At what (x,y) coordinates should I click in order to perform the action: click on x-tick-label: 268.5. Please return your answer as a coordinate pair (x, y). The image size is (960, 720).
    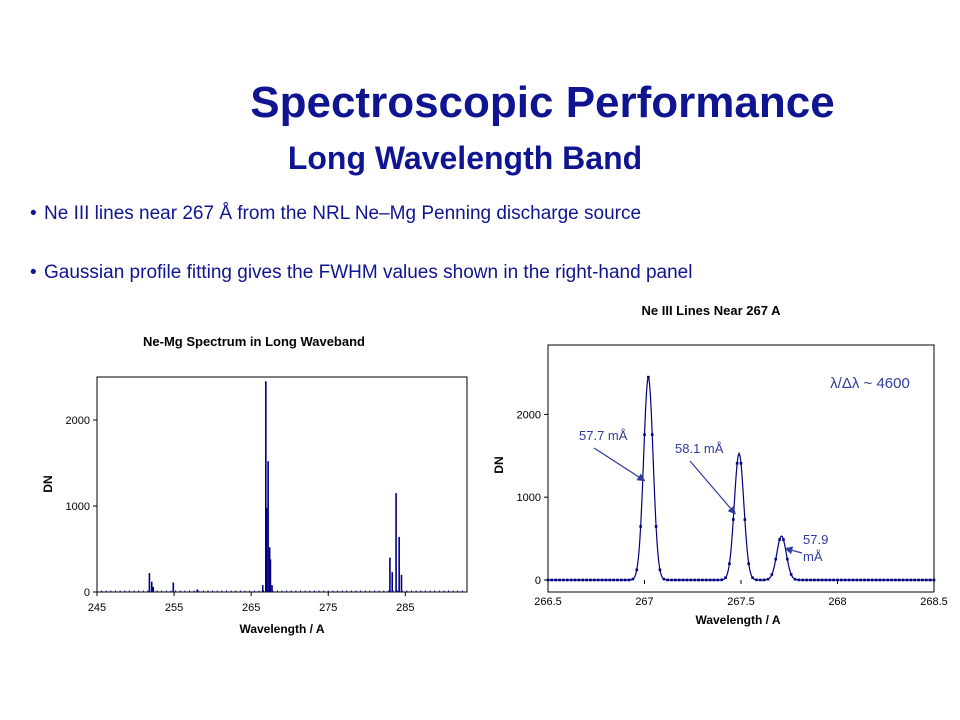
    Looking at the image, I should click on (934, 602).